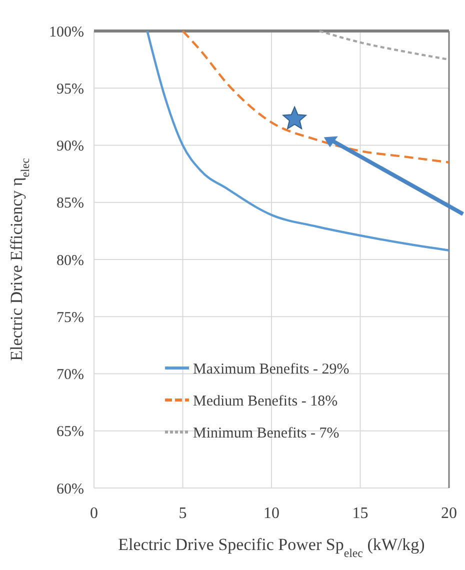  What do you see at coordinates (70, 375) in the screenshot?
I see `y-tick-label: 70%` at bounding box center [70, 375].